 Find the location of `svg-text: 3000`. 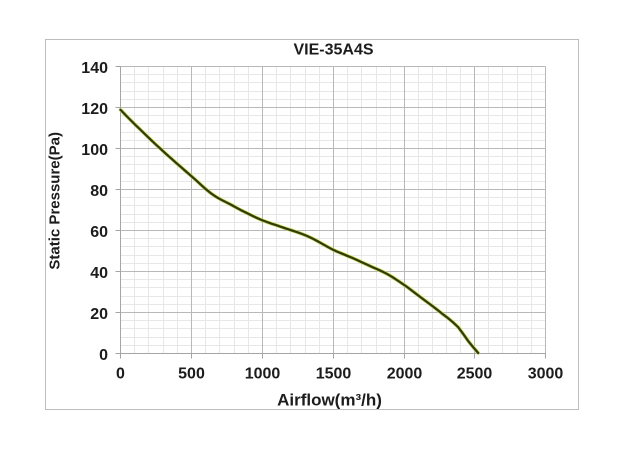

svg-text: 3000 is located at coordinates (546, 374).